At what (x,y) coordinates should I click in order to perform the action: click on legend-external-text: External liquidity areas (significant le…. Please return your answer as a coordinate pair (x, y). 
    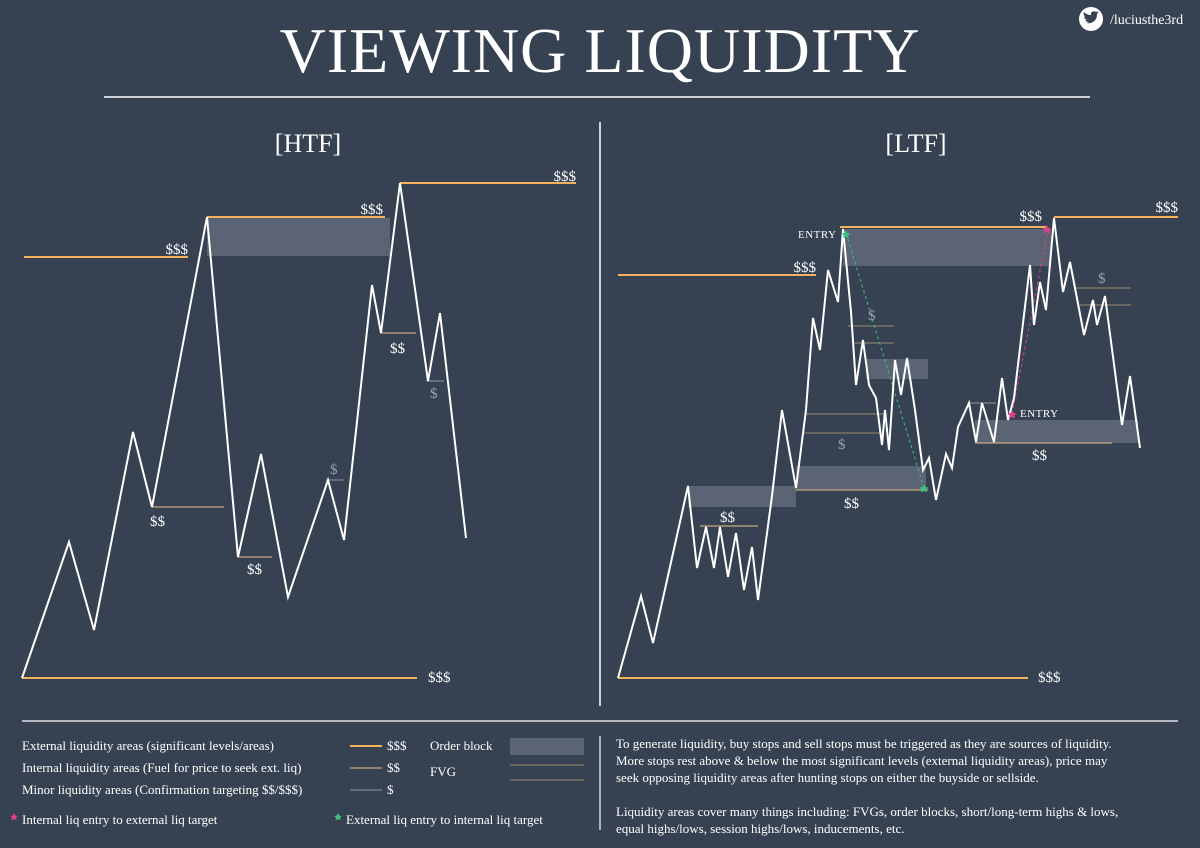
    Looking at the image, I should click on (148, 745).